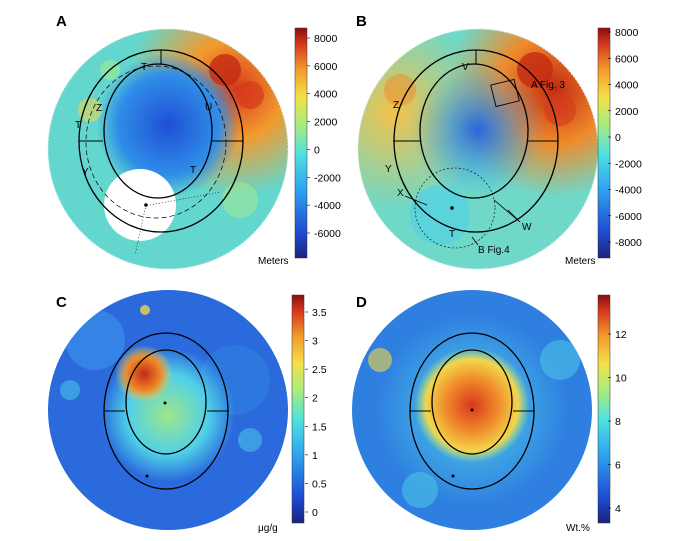  What do you see at coordinates (527, 227) in the screenshot?
I see `annotation-w: W` at bounding box center [527, 227].